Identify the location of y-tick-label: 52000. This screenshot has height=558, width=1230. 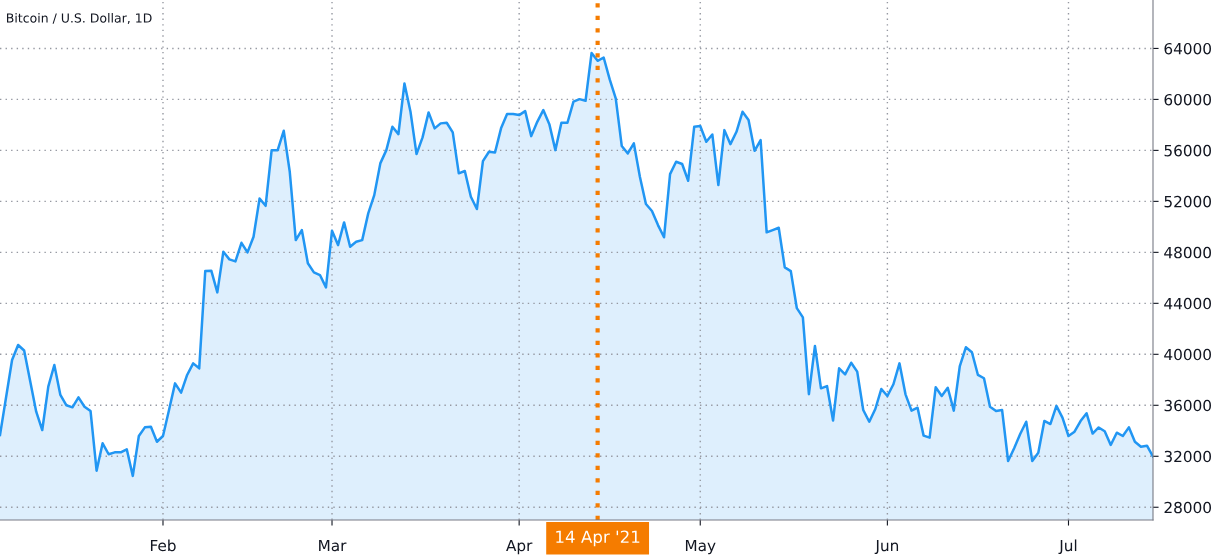
(1187, 201).